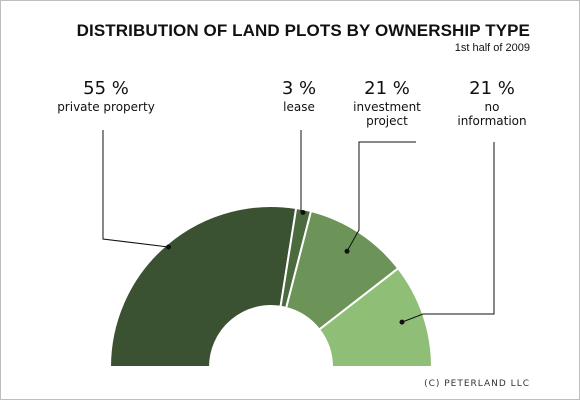 The image size is (580, 400). What do you see at coordinates (106, 107) in the screenshot?
I see `private-property-name: private property` at bounding box center [106, 107].